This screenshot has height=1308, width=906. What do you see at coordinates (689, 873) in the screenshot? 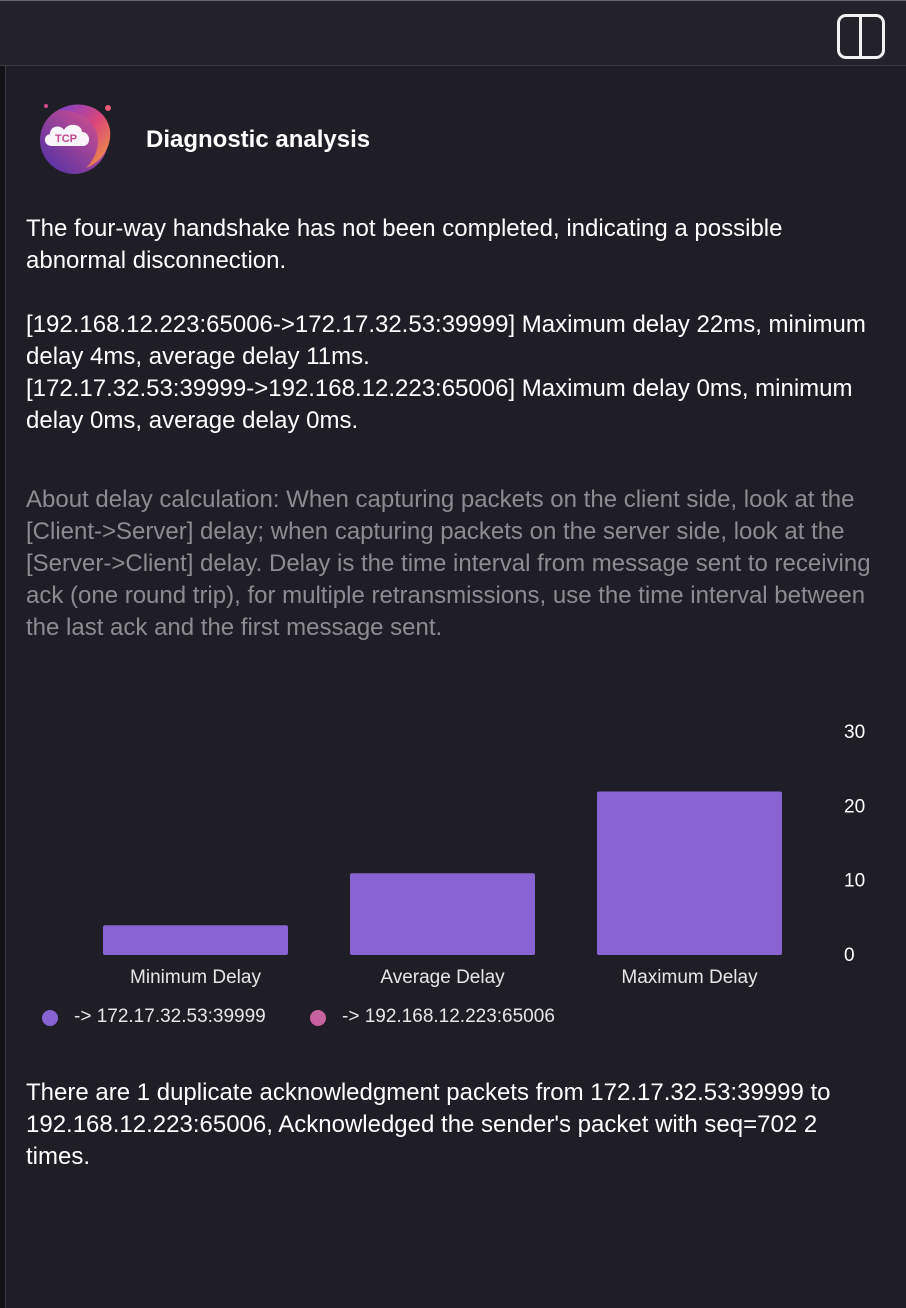
I see `bar-maximum-delay` at bounding box center [689, 873].